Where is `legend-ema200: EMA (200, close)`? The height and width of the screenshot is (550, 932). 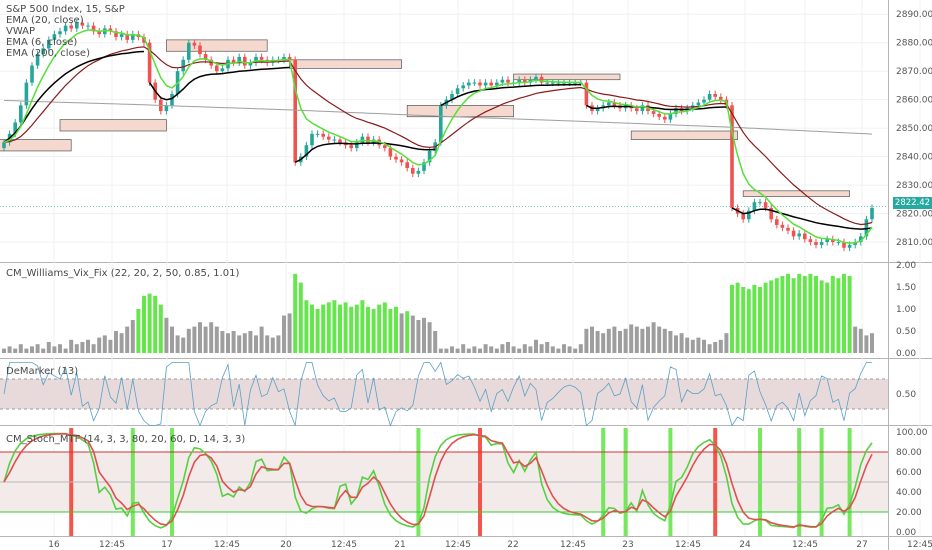
legend-ema200: EMA (200, close) is located at coordinates (48, 53).